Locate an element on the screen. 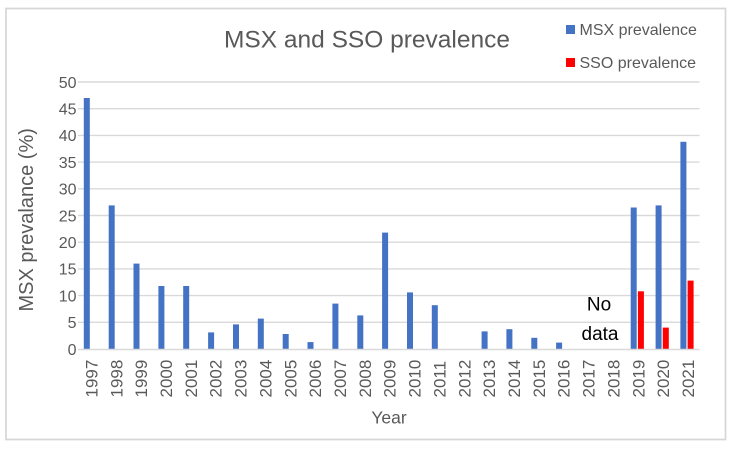 This screenshot has width=737, height=454. svg-text: MSX prevalance (%) is located at coordinates (27, 219).